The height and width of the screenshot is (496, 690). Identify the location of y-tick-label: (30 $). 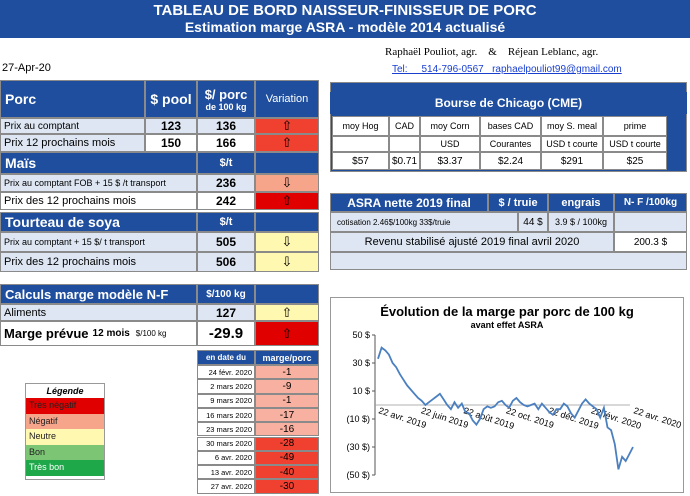
(358, 447).